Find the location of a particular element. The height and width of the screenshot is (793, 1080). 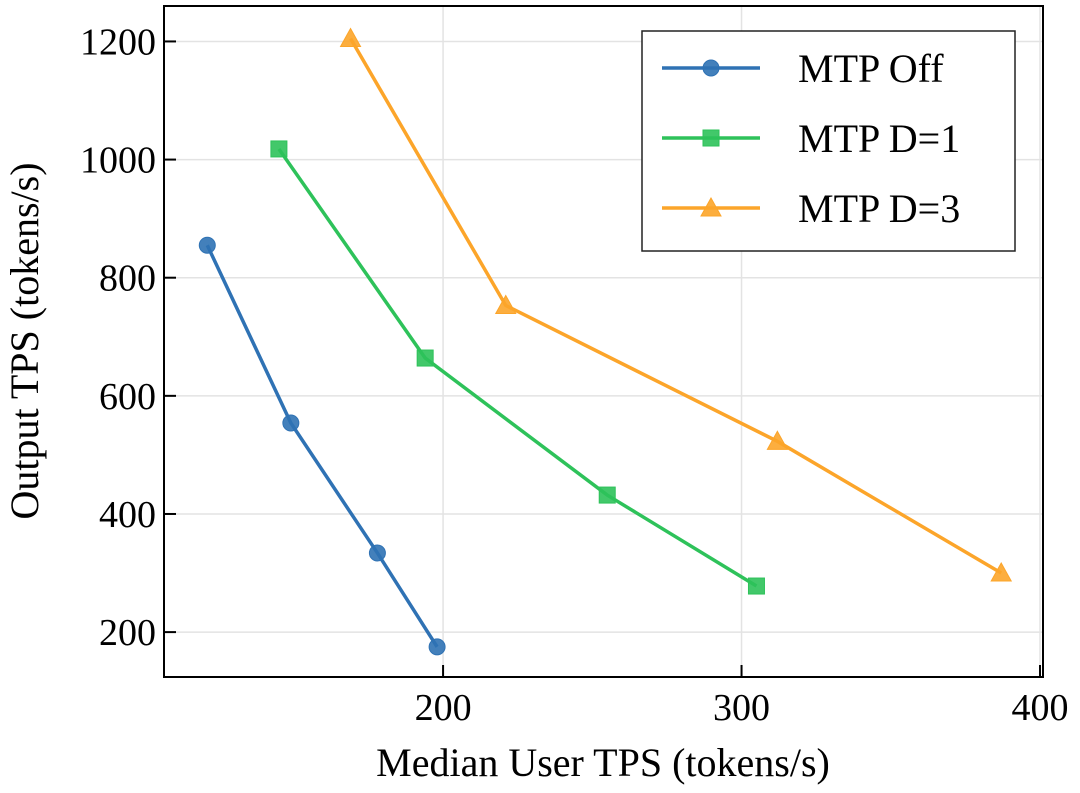

legend-entry: MTP D=1 is located at coordinates (811, 138).